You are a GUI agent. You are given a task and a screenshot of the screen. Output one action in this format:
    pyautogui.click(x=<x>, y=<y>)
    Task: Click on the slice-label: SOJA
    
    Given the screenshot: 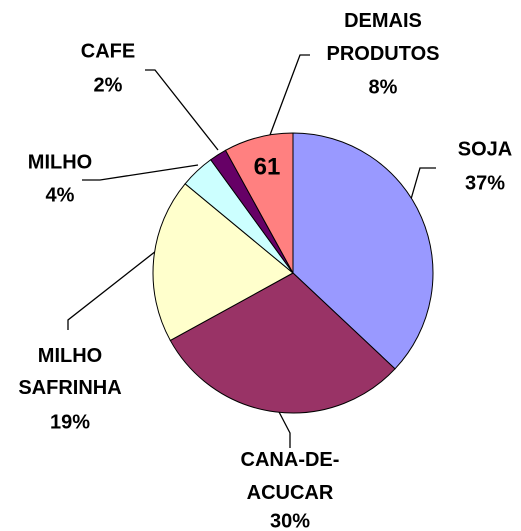 What is the action you would take?
    pyautogui.click(x=485, y=149)
    